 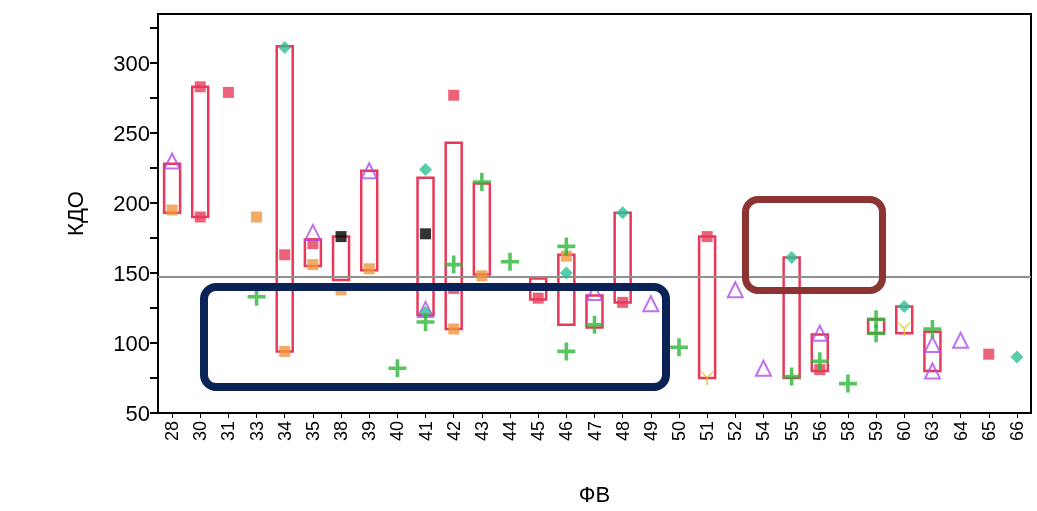 I want to click on x-tick-label: 34, so click(x=284, y=431).